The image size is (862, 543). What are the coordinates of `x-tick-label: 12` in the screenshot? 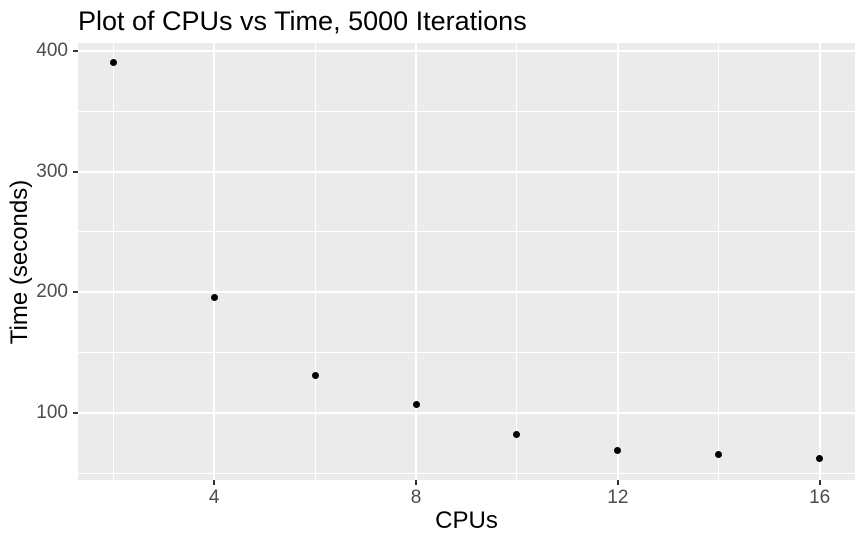 It's located at (618, 497).